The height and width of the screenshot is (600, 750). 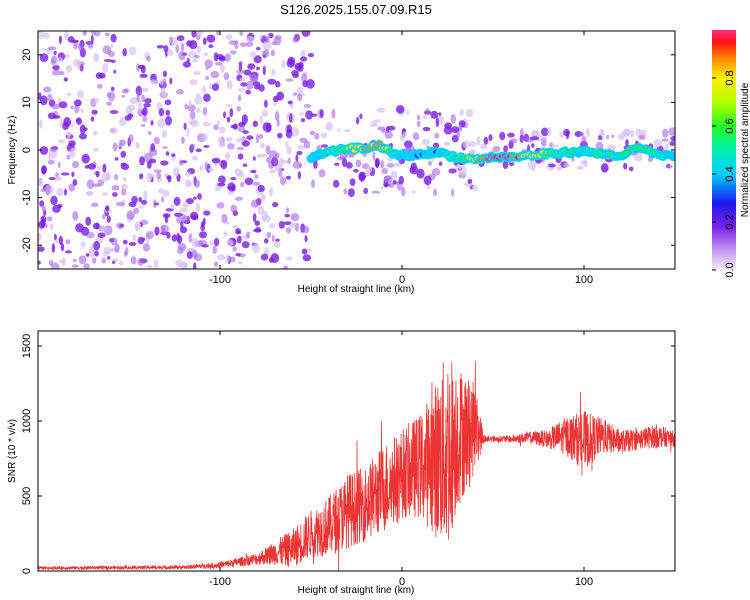 What do you see at coordinates (730, 77) in the screenshot?
I see `colorbar-tick-label: 0.8` at bounding box center [730, 77].